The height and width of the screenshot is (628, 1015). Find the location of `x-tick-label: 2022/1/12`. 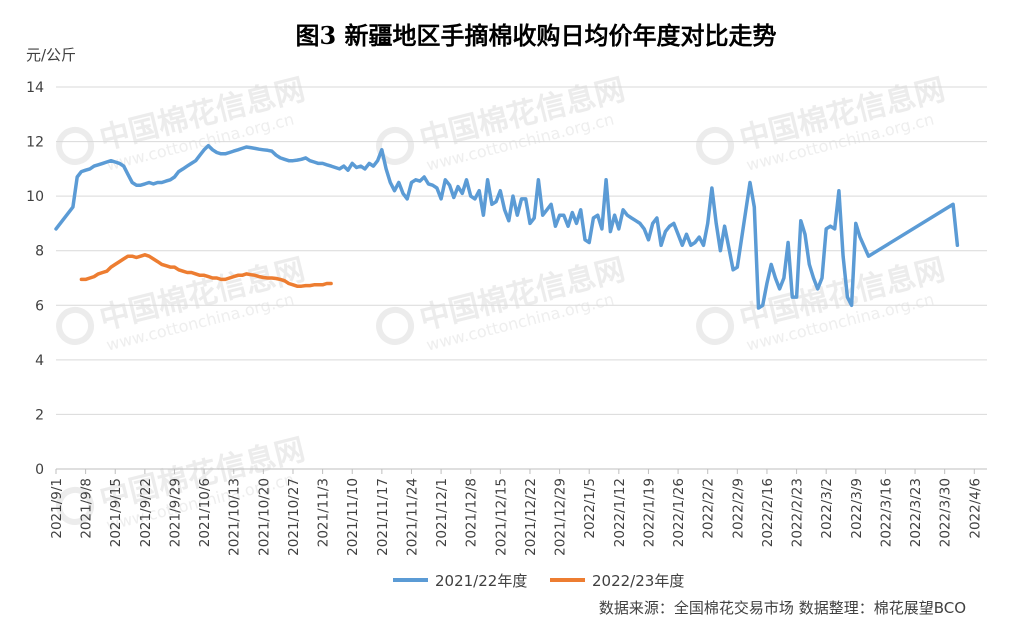

x-tick-label: 2022/1/12 is located at coordinates (620, 512).